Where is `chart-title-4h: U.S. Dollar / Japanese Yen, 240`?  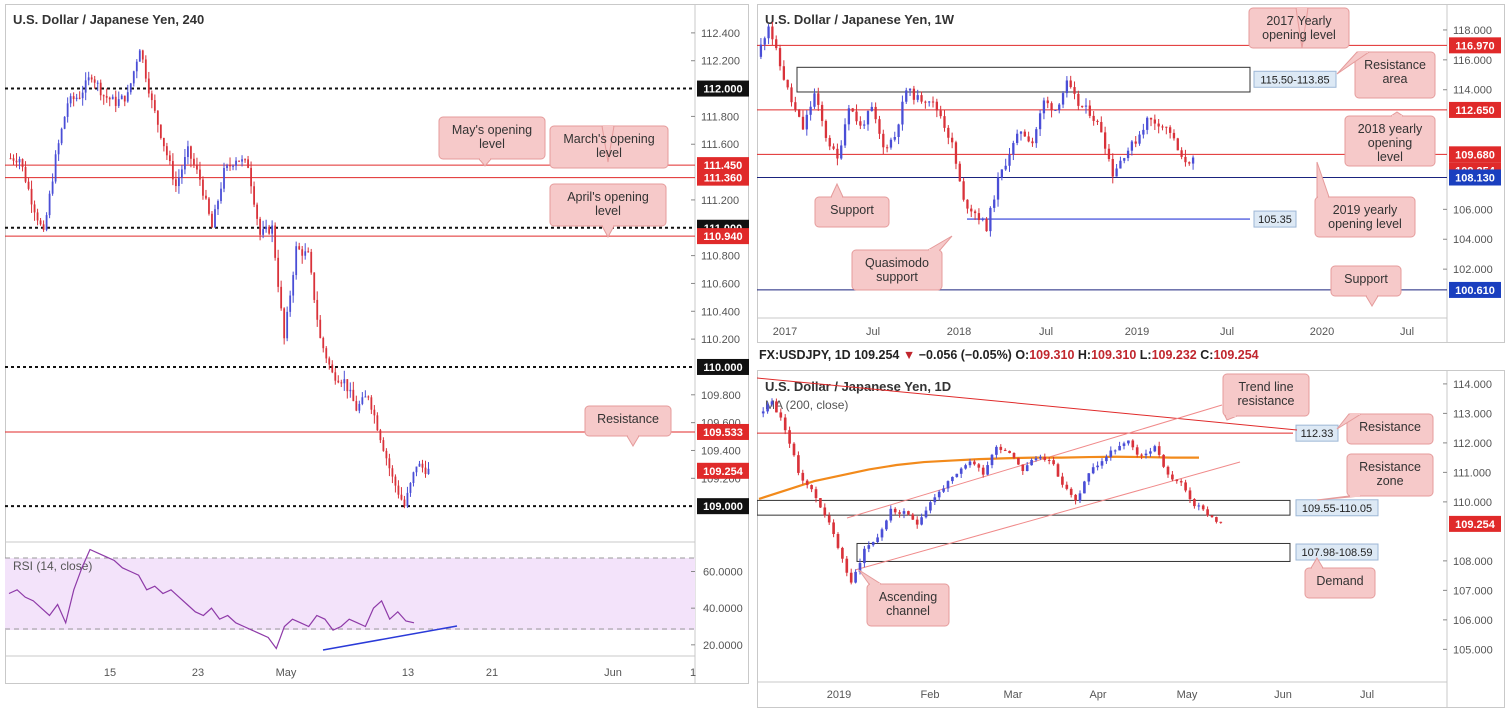 chart-title-4h: U.S. Dollar / Japanese Yen, 240 is located at coordinates (108, 19).